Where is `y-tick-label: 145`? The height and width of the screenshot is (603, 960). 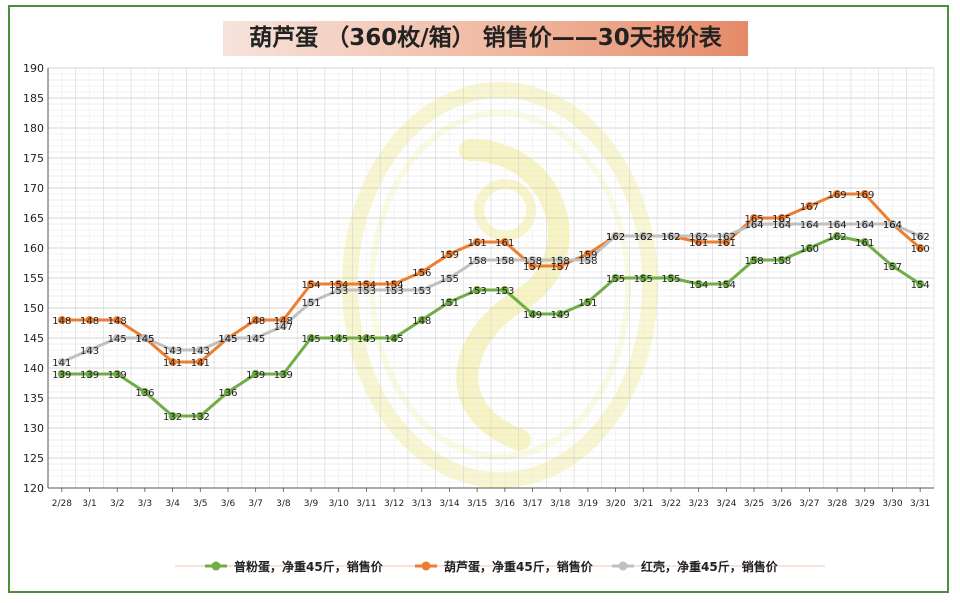 y-tick-label: 145 is located at coordinates (33, 338).